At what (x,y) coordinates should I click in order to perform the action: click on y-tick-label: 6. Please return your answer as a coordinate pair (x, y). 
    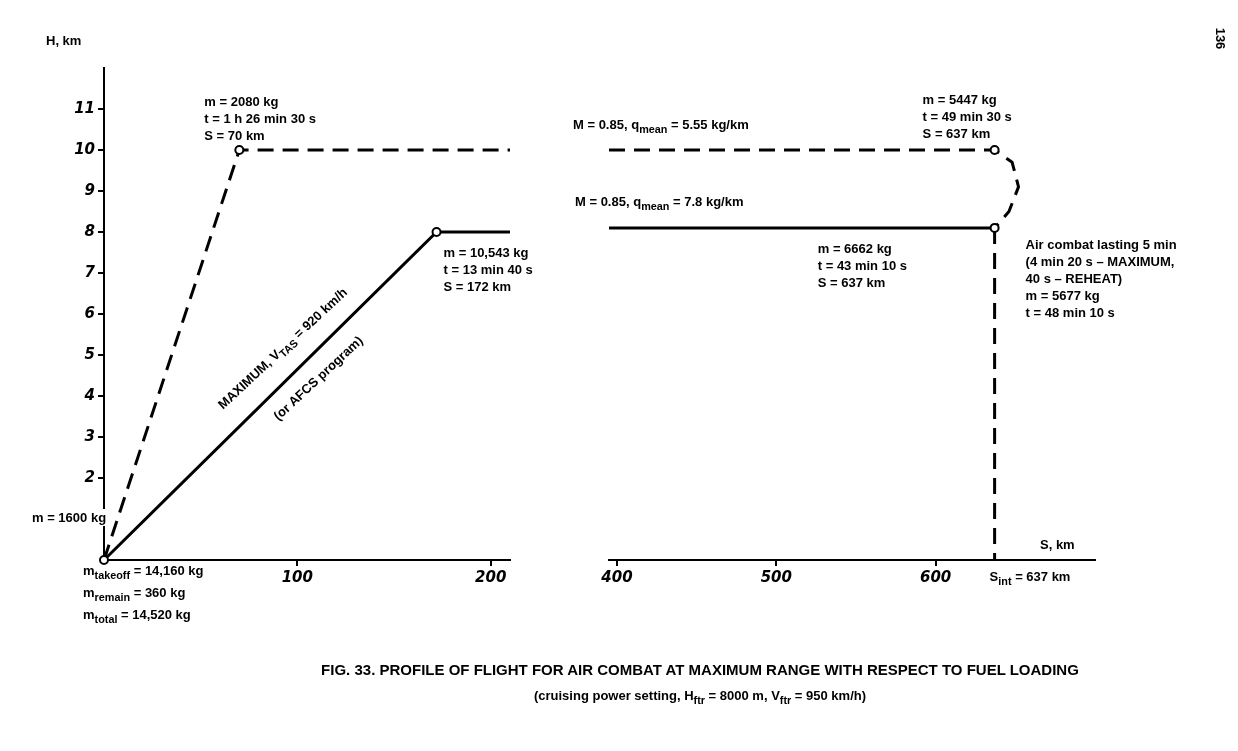
    Looking at the image, I should click on (89, 312).